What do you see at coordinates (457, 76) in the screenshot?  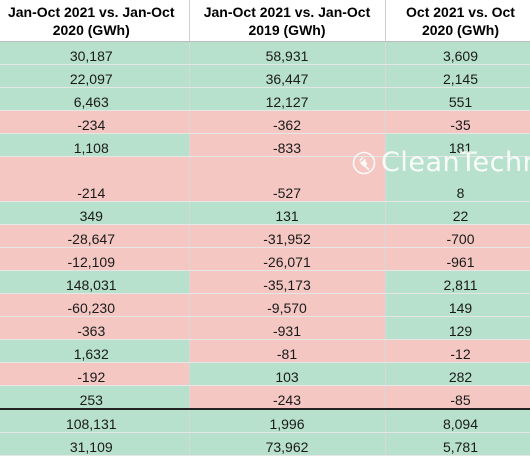 I see `table-cell: 2,145` at bounding box center [457, 76].